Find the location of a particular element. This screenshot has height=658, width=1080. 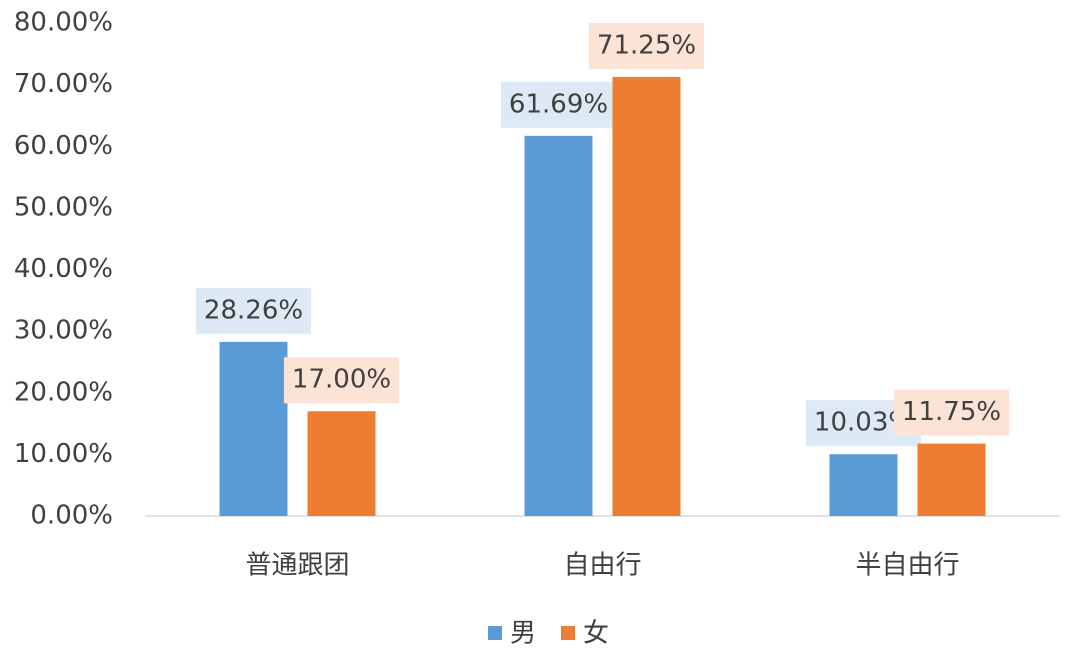

data-label: 61.69% is located at coordinates (558, 104).